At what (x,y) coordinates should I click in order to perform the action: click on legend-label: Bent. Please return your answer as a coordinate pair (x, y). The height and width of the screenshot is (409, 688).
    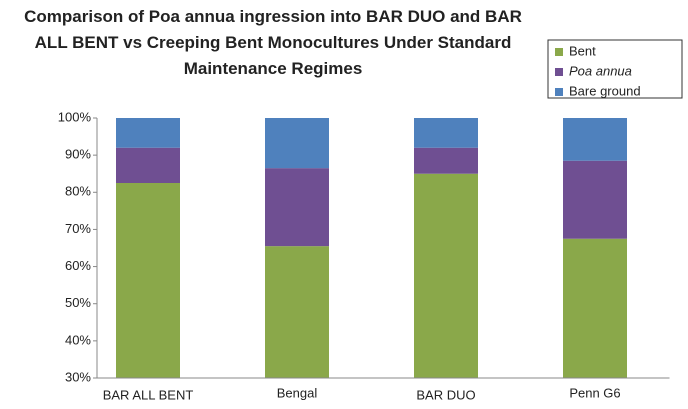
    Looking at the image, I should click on (582, 50).